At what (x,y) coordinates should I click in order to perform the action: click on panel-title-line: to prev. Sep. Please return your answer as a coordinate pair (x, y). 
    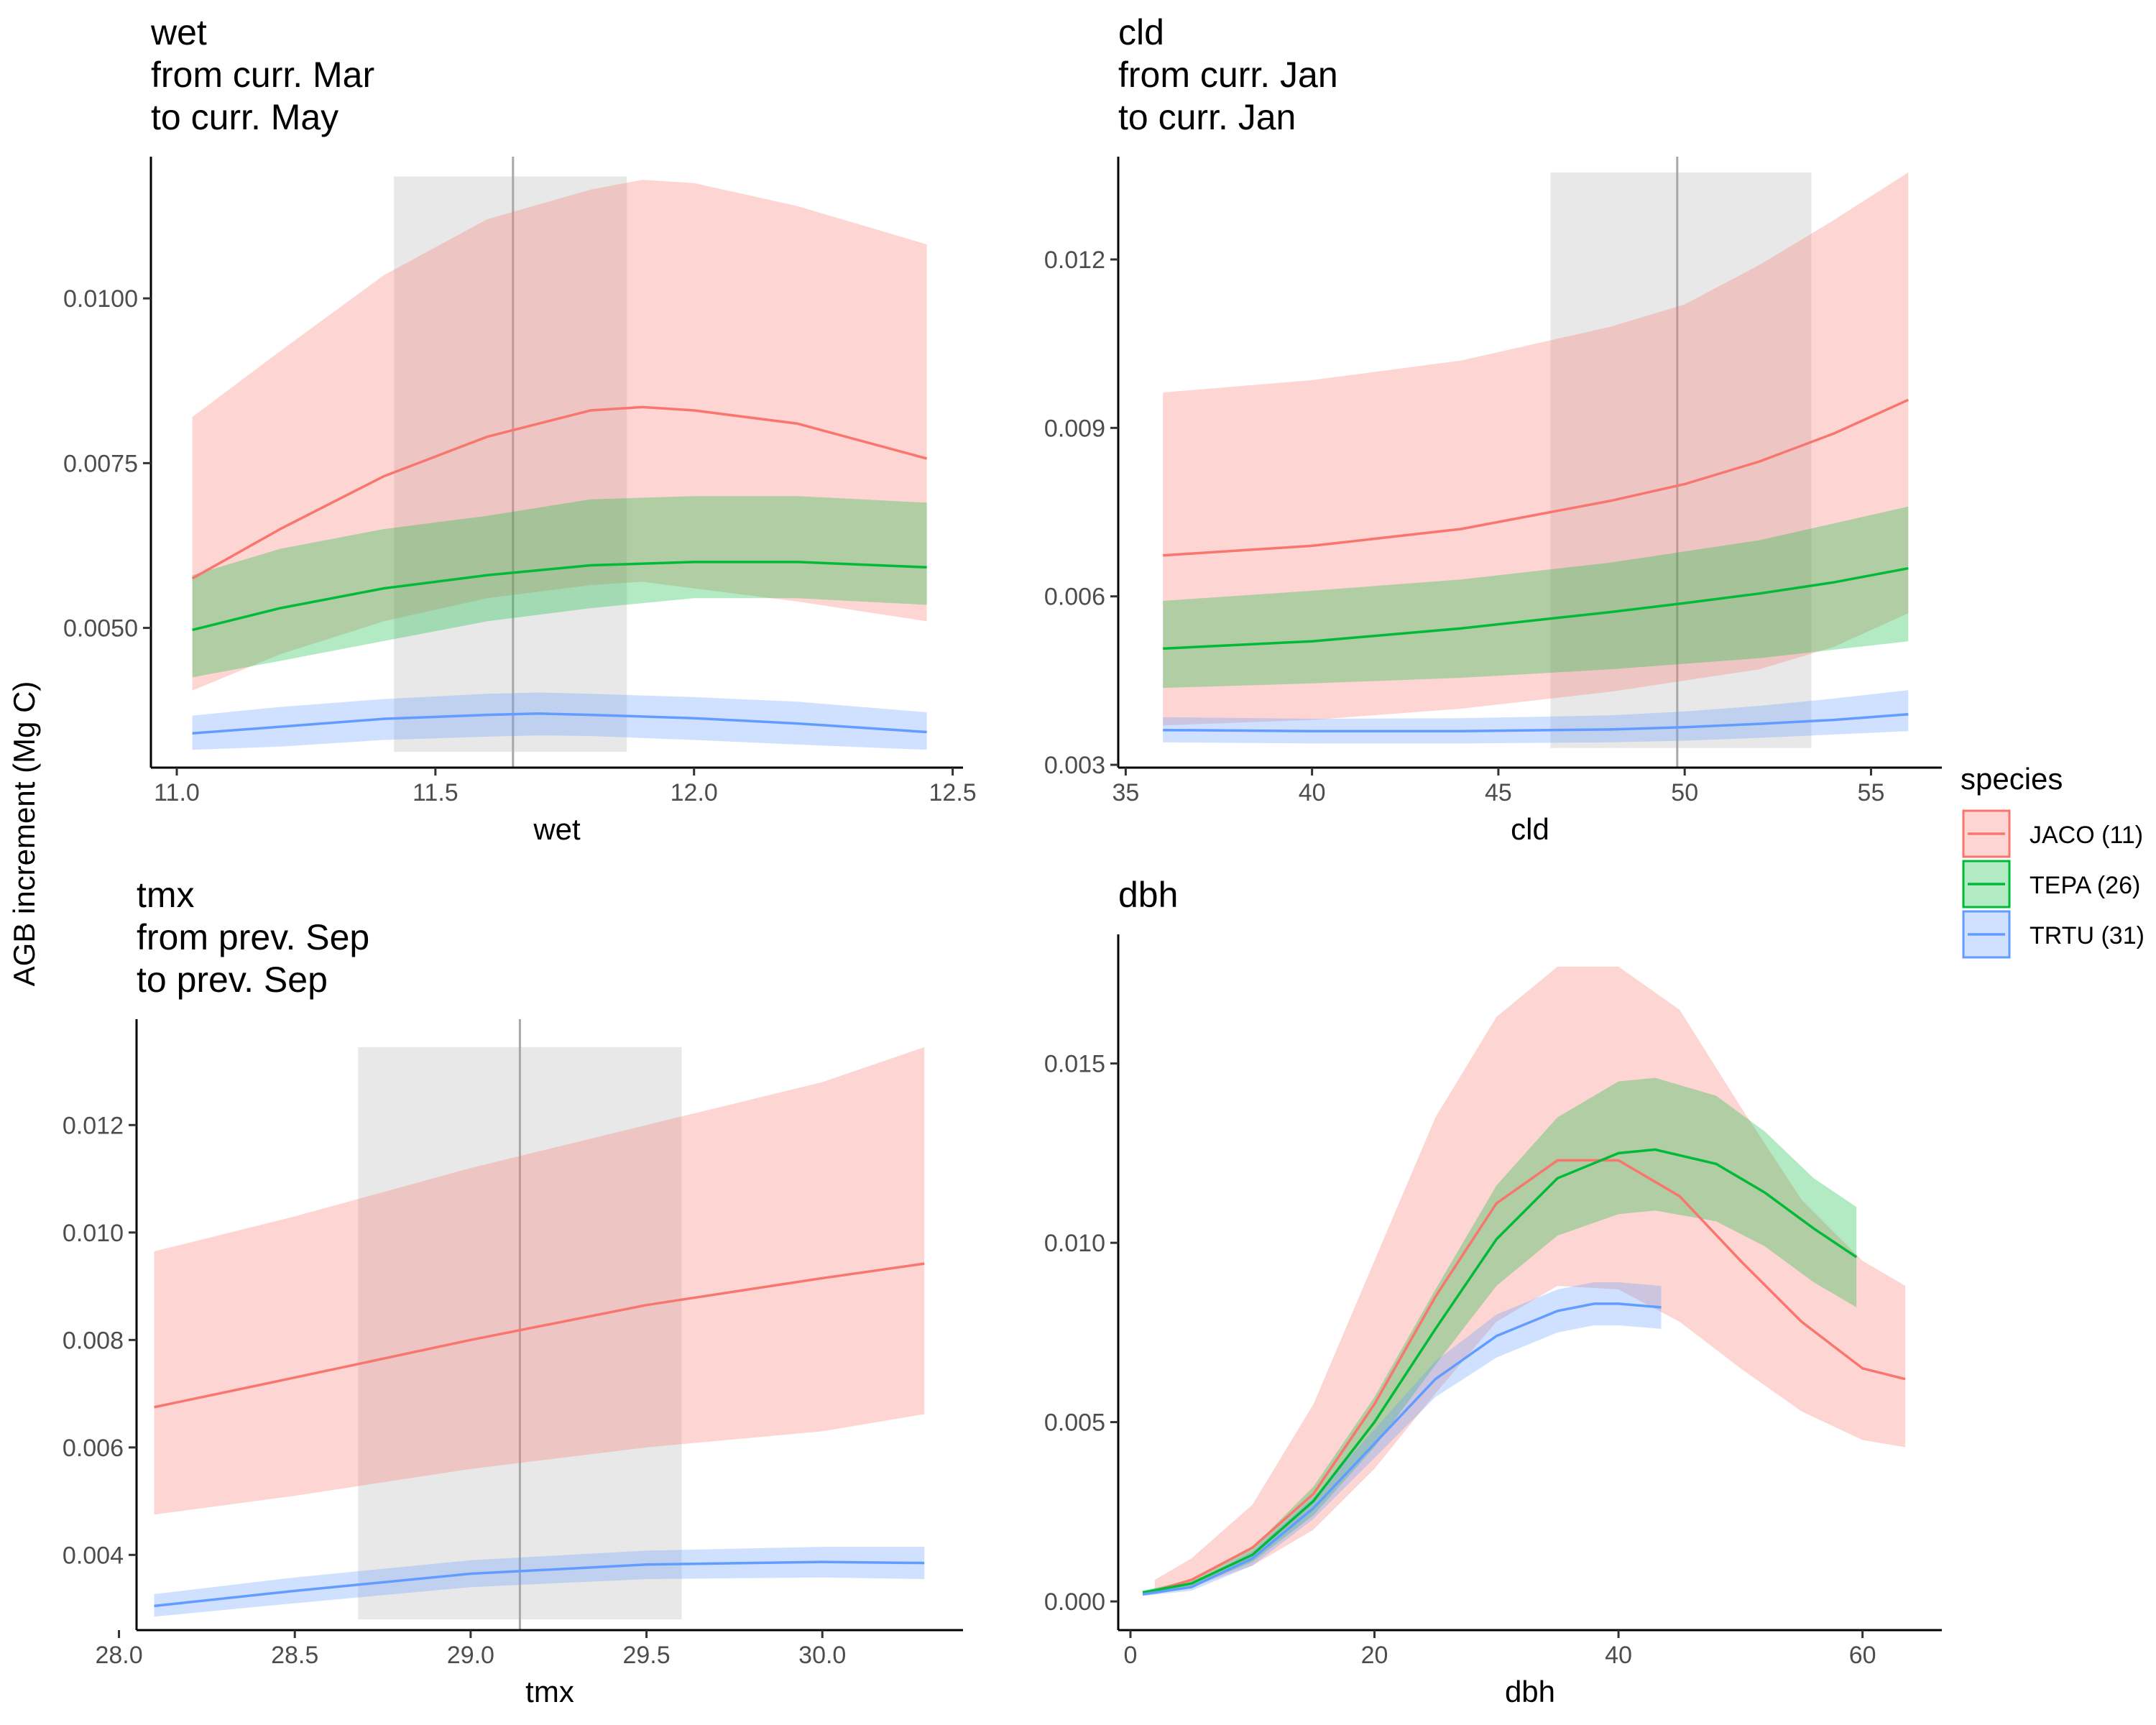
    Looking at the image, I should click on (233, 980).